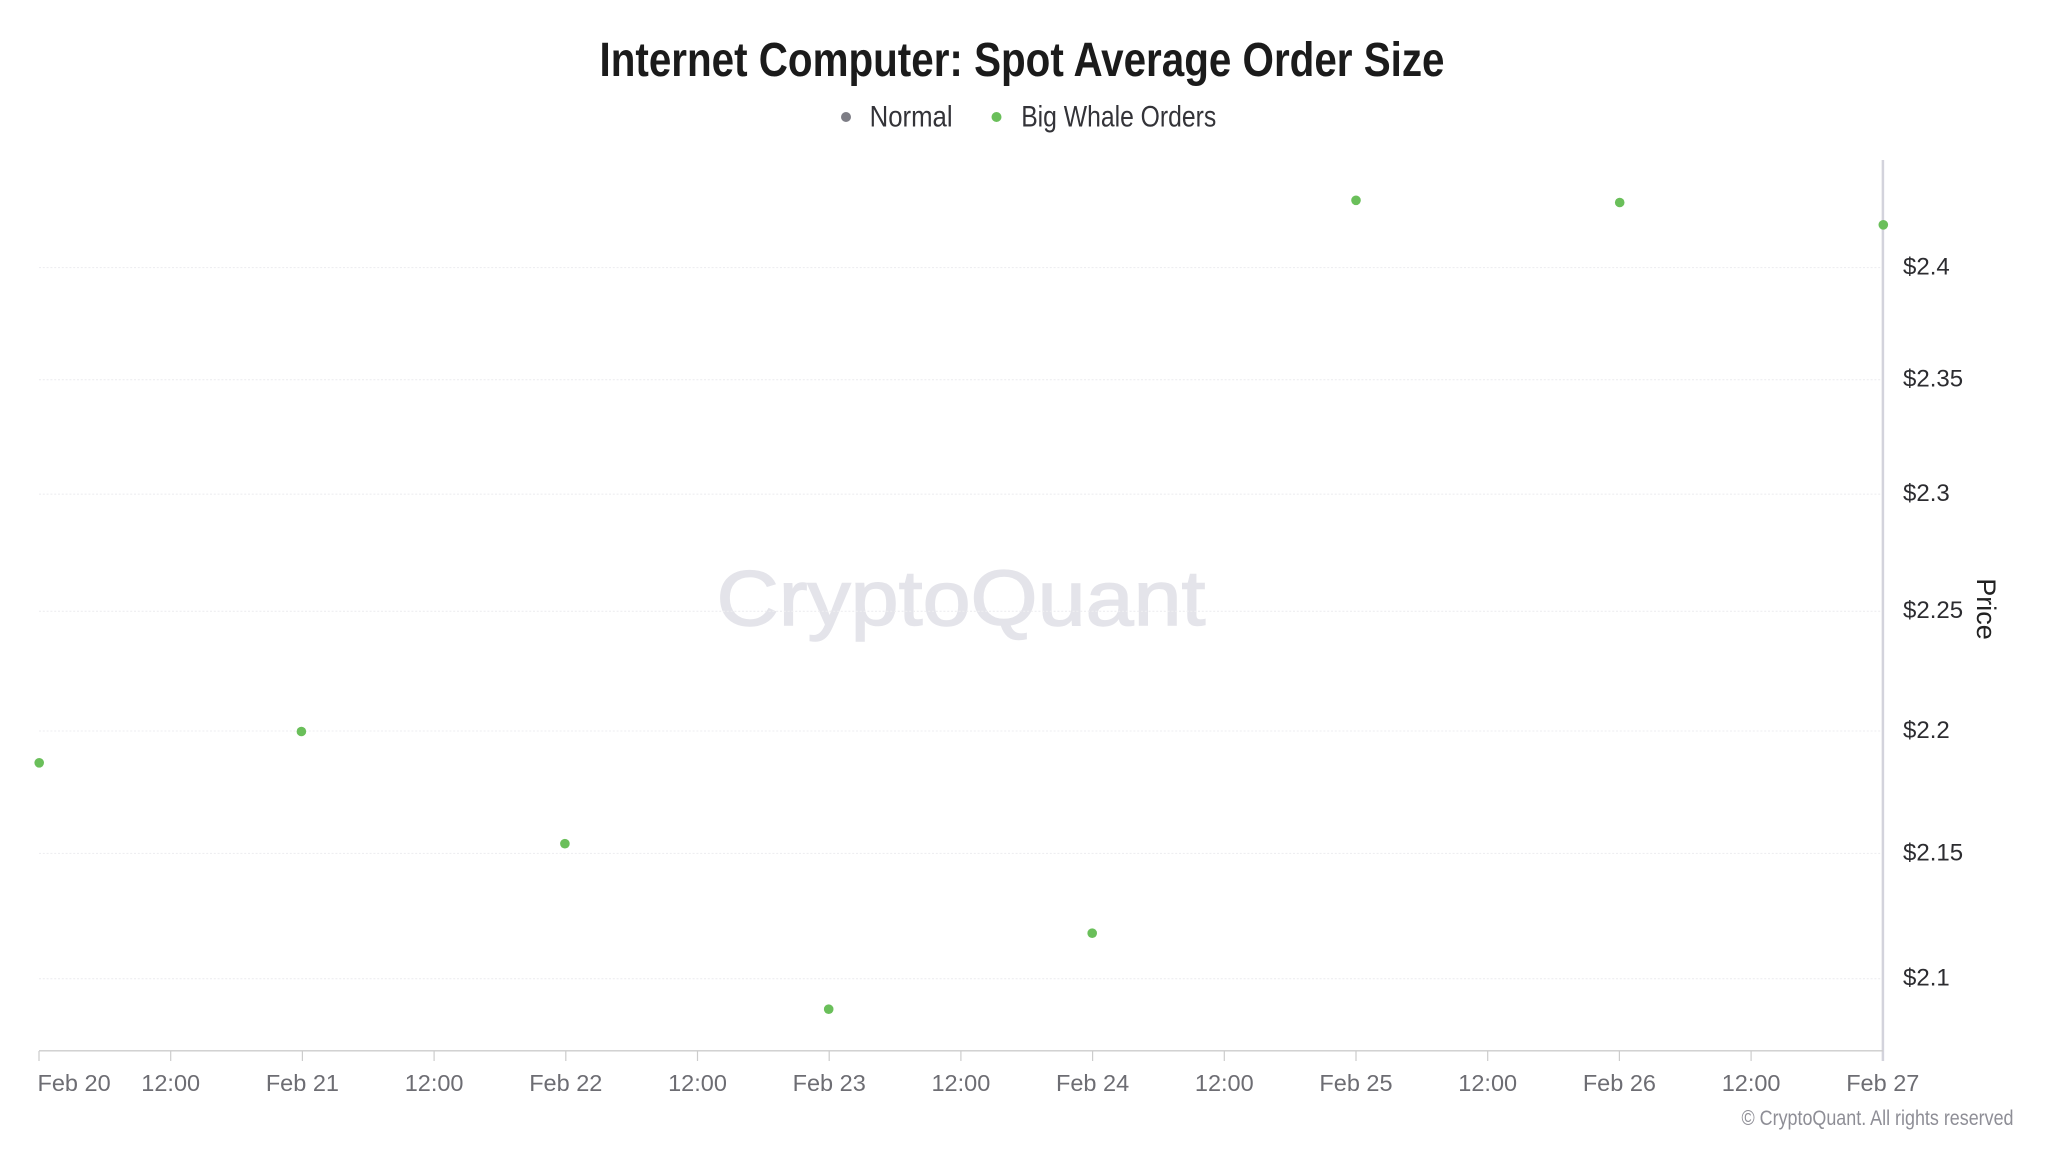 This screenshot has width=2048, height=1152. What do you see at coordinates (1926, 267) in the screenshot?
I see `svg-text: $2.4` at bounding box center [1926, 267].